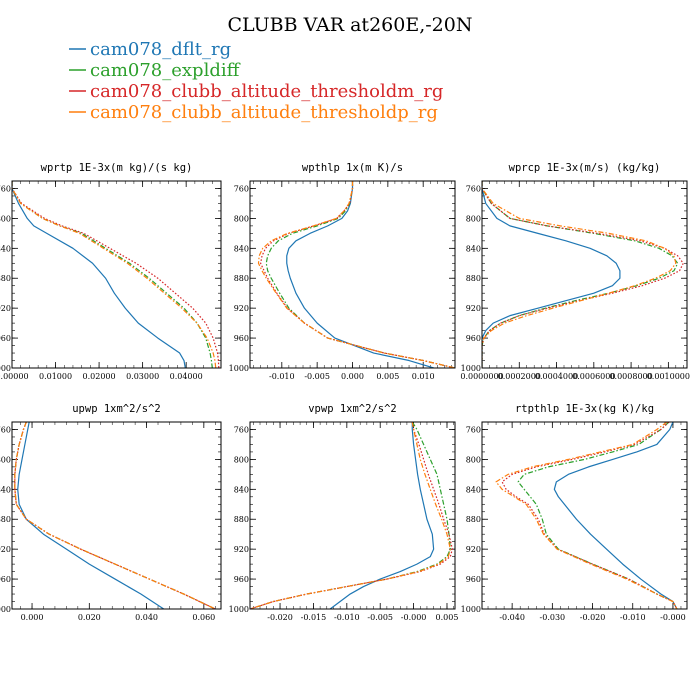 The width and height of the screenshot is (700, 700). Describe the element at coordinates (668, 376) in the screenshot. I see `x-tick-label: 0.0010000` at that location.